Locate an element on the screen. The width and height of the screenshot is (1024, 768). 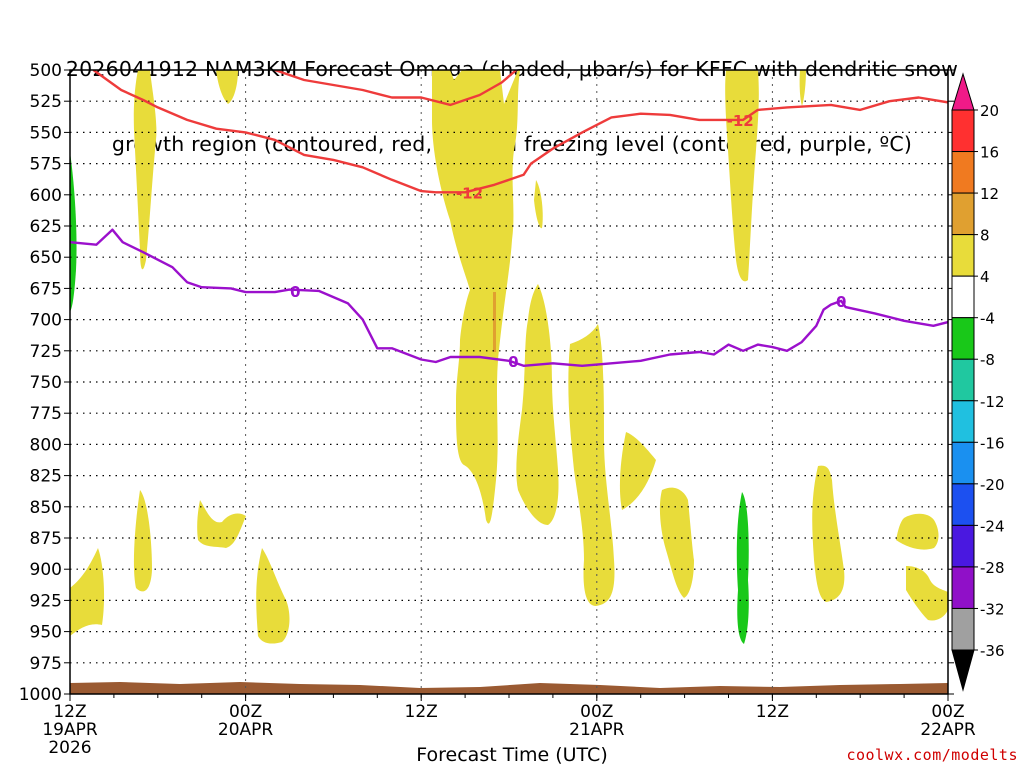
colorbar-label: 20 is located at coordinates (989, 111).